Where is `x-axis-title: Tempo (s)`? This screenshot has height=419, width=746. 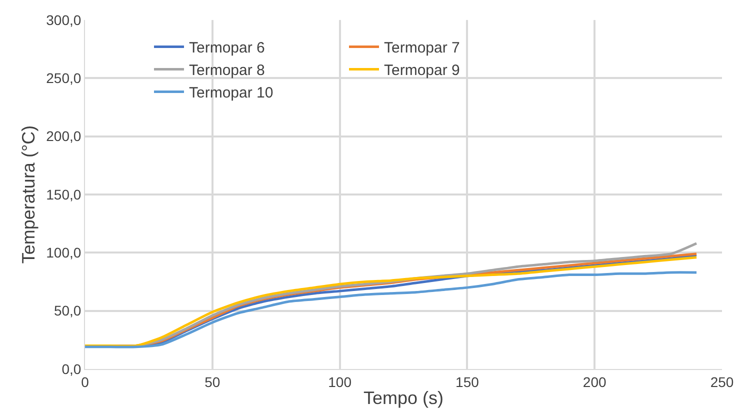
x-axis-title: Tempo (s) is located at coordinates (403, 398).